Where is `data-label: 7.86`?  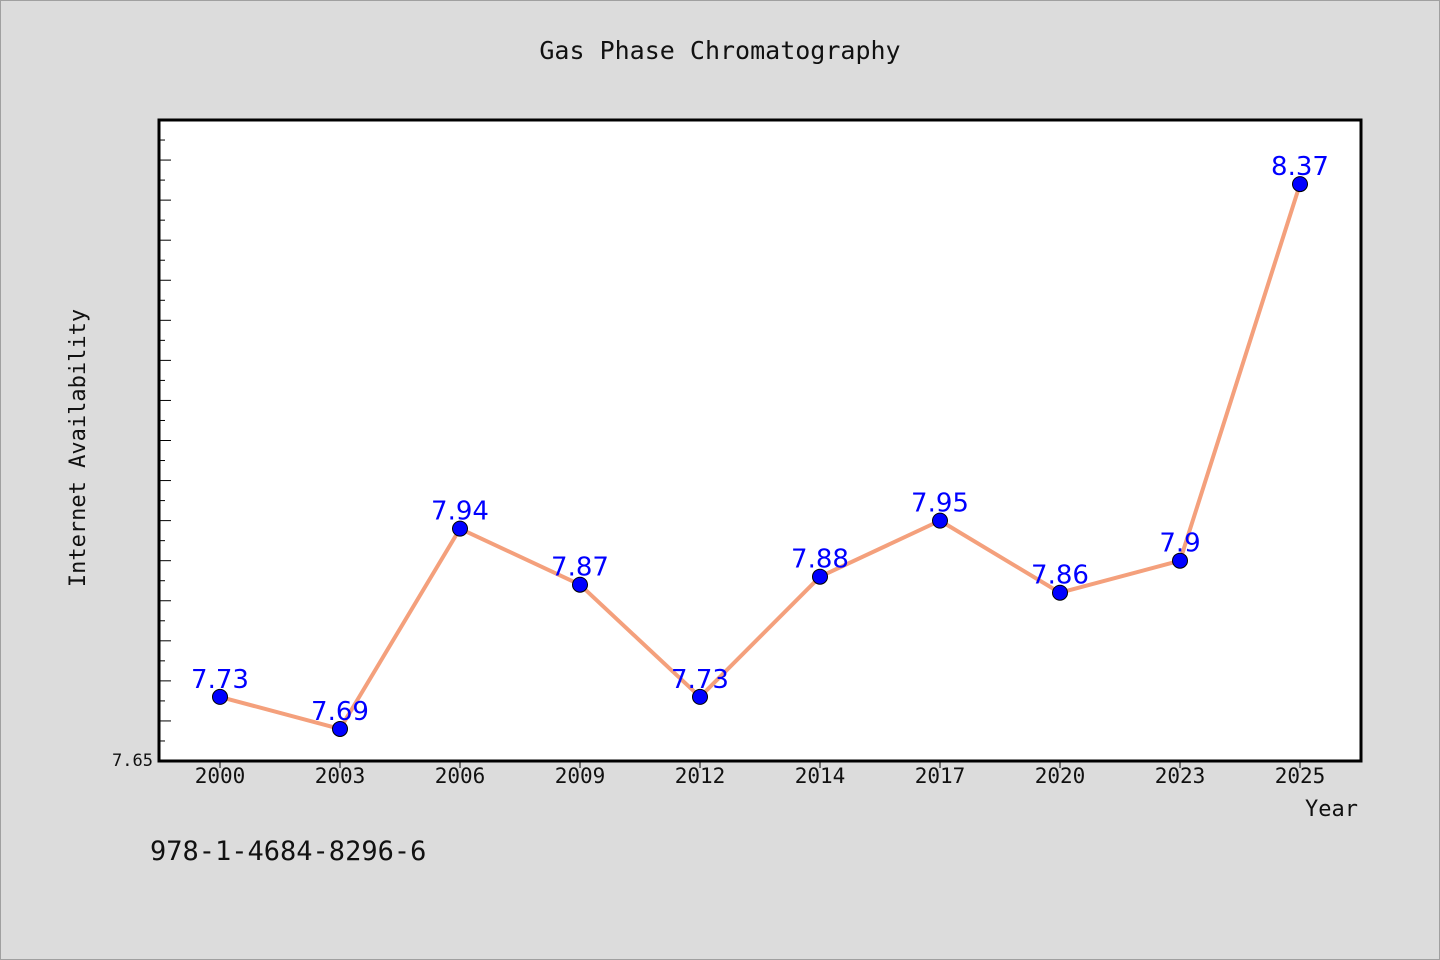
data-label: 7.86 is located at coordinates (1060, 576).